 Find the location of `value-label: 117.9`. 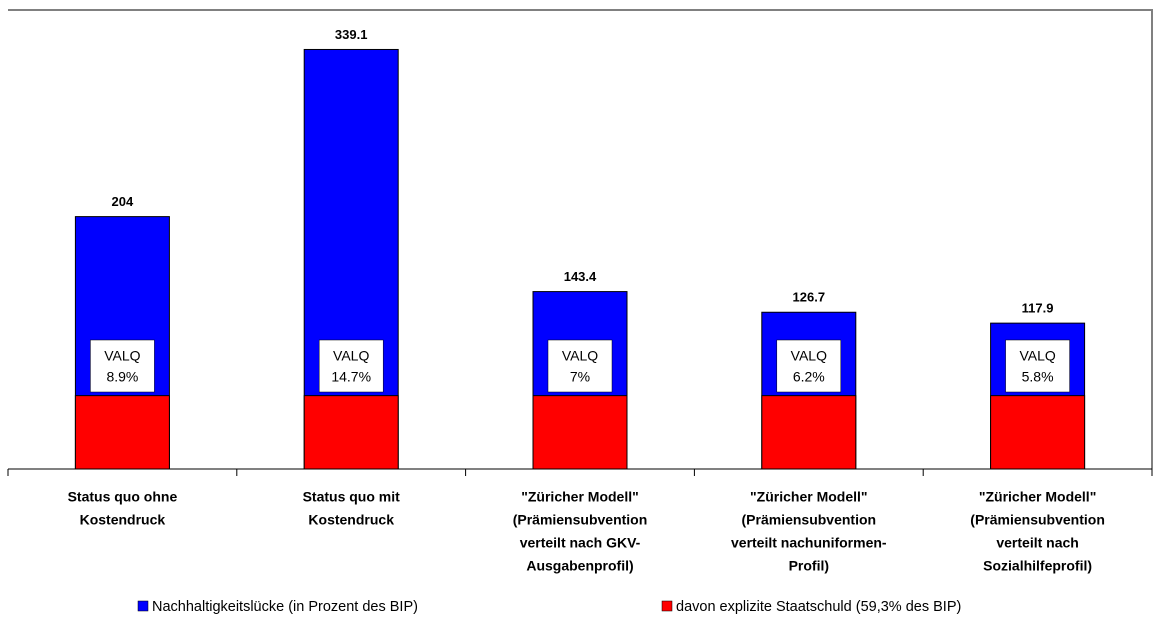

value-label: 117.9 is located at coordinates (1038, 308).